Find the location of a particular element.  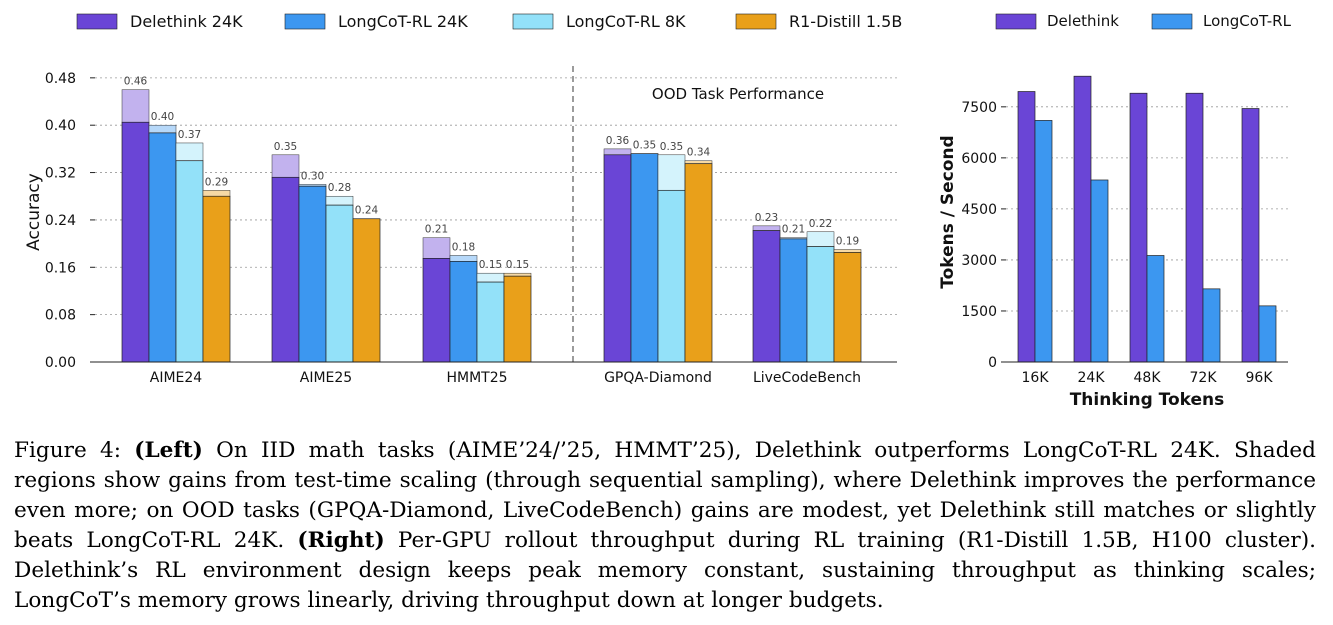

left-y-tick-label: 0.48 is located at coordinates (60, 79).